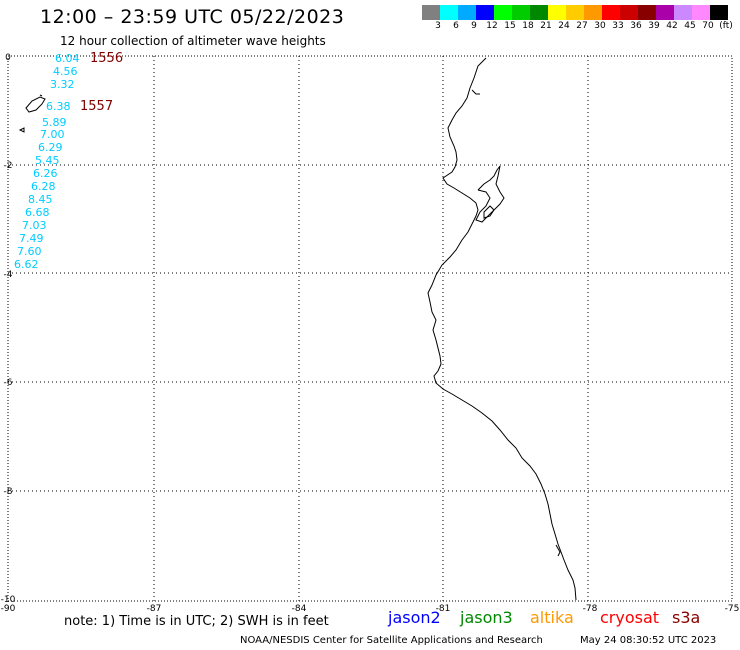  Describe the element at coordinates (50, 147) in the screenshot. I see `wave-height-label: 6.29` at that location.